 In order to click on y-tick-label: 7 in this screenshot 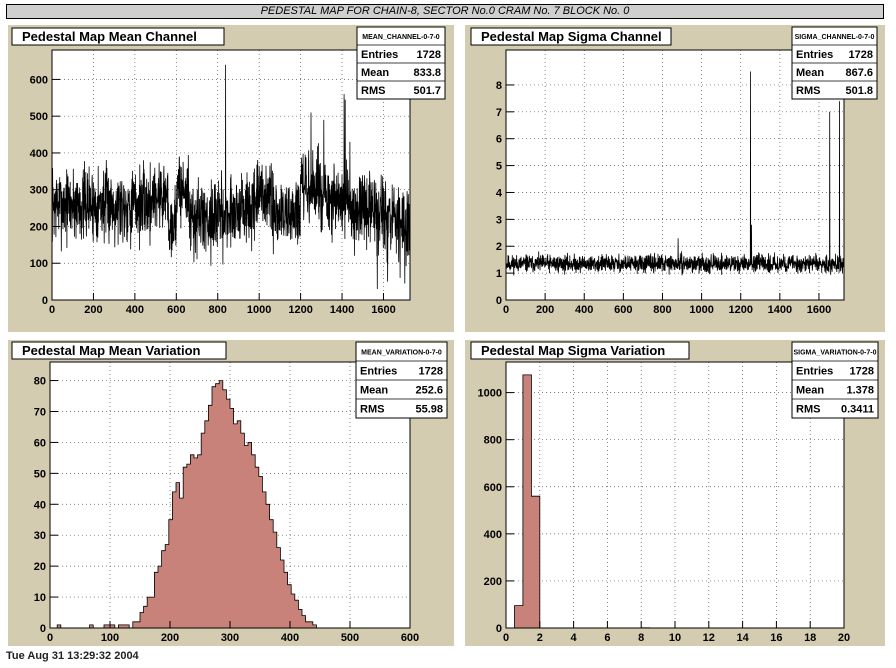, I will do `click(499, 113)`.